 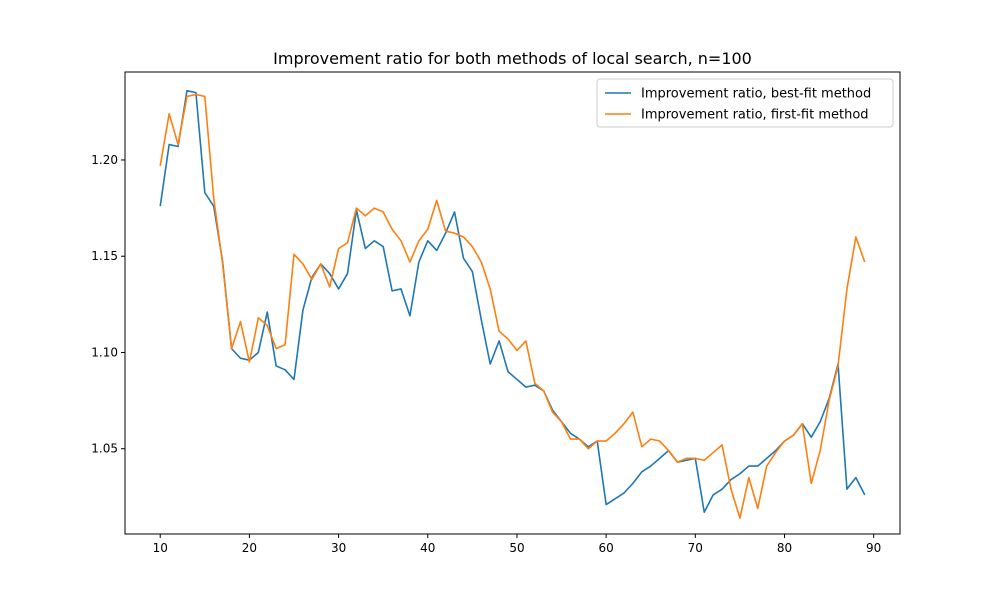 I want to click on legend-box, so click(x=745, y=103).